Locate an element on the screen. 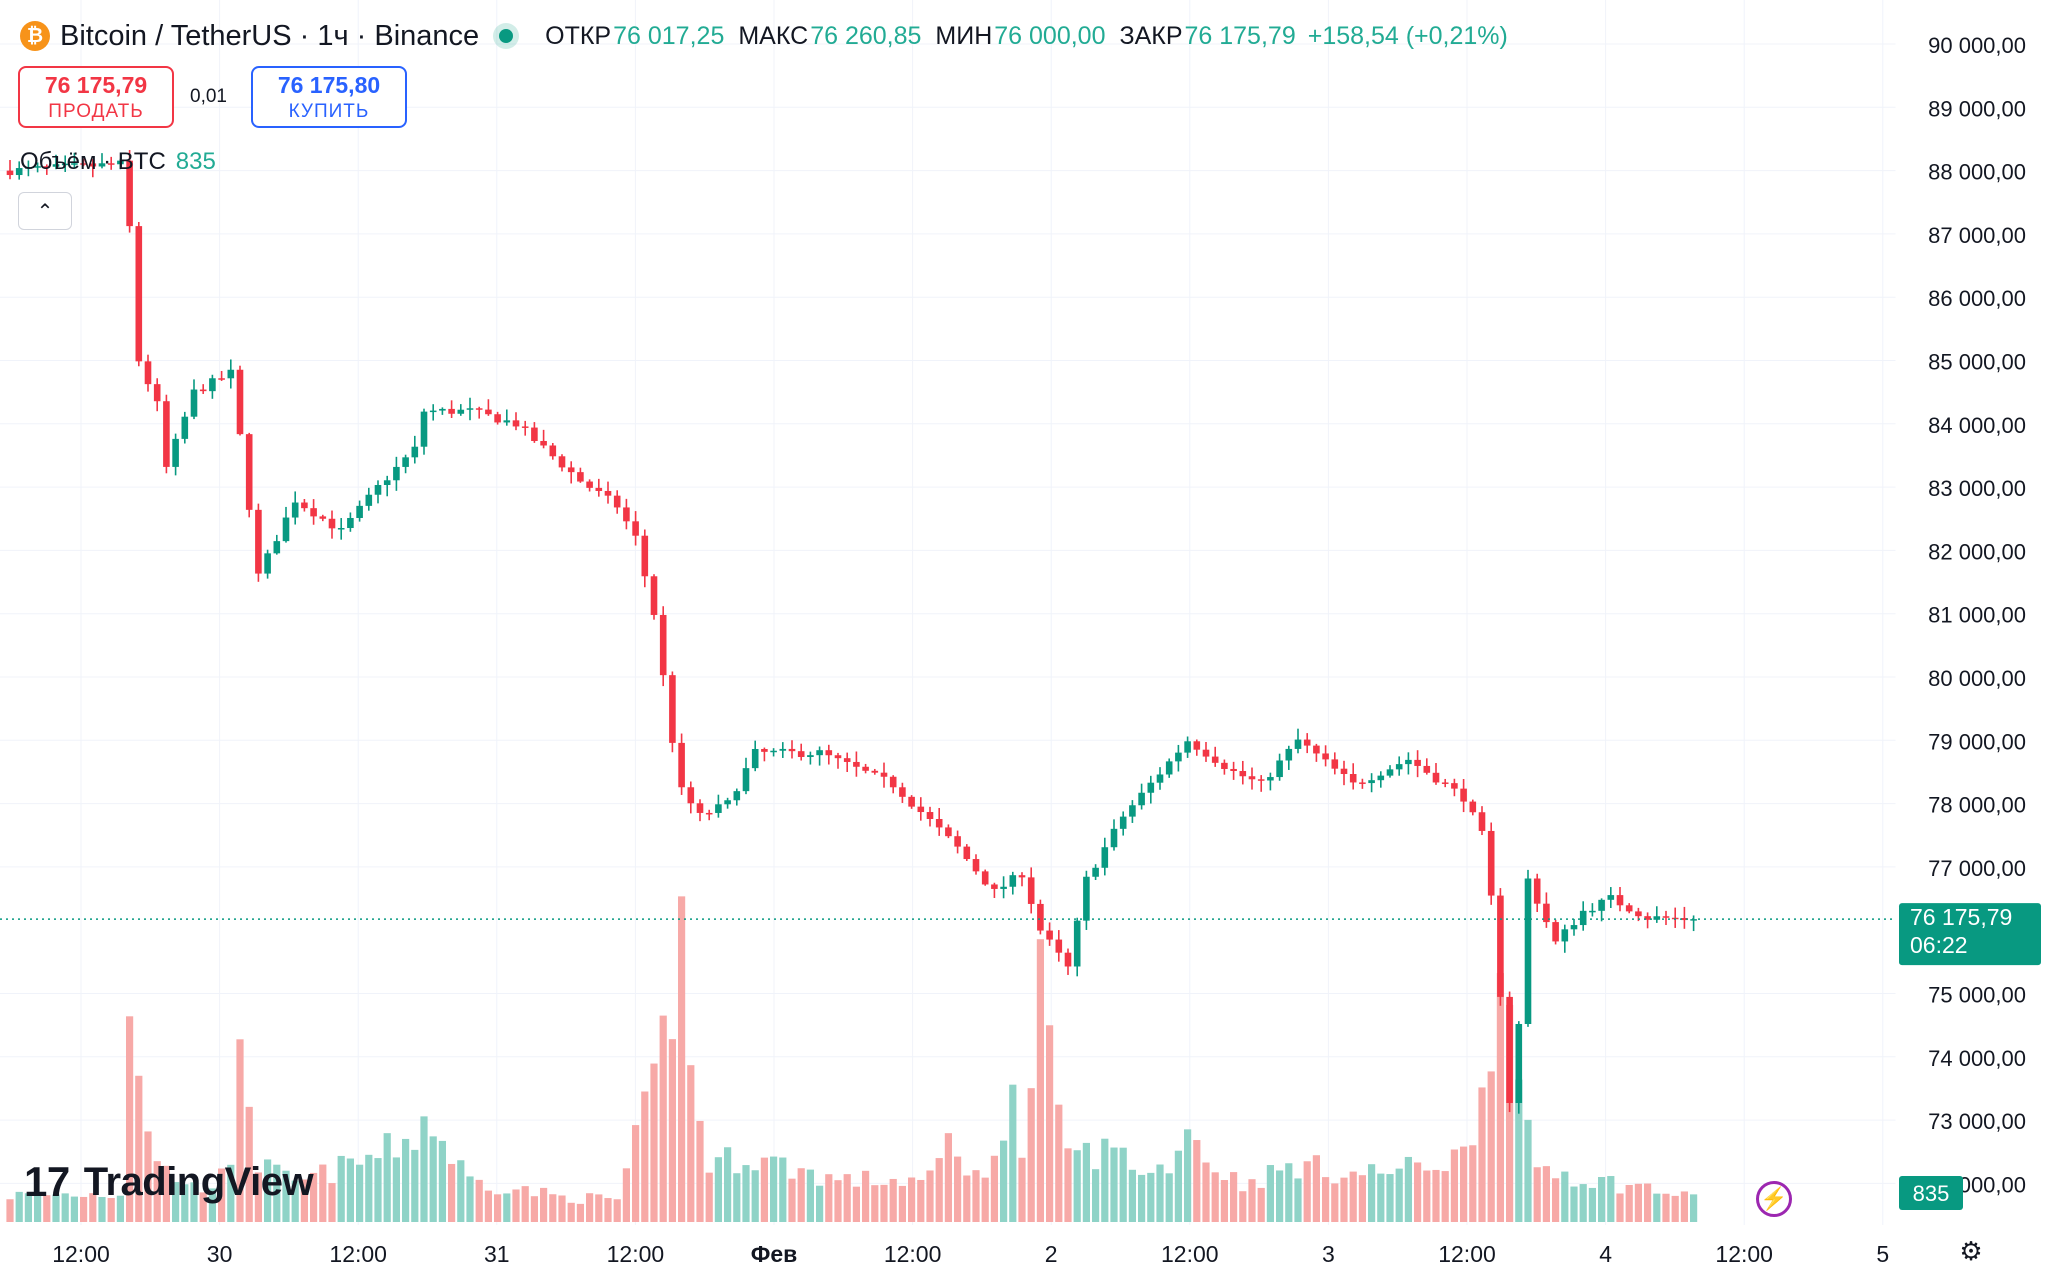 Image resolution: width=2048 pixels, height=1279 pixels. lightning-icon: ⚡ is located at coordinates (1774, 1199).